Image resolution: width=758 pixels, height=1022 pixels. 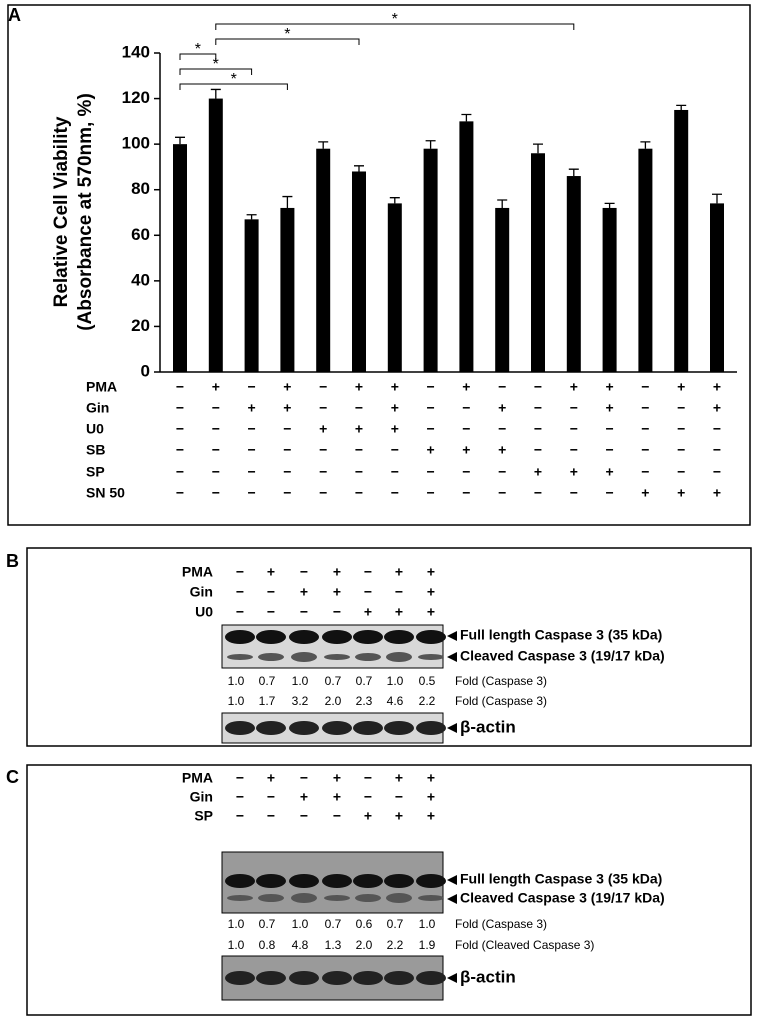 I want to click on fold-value: 1.3, so click(x=333, y=945).